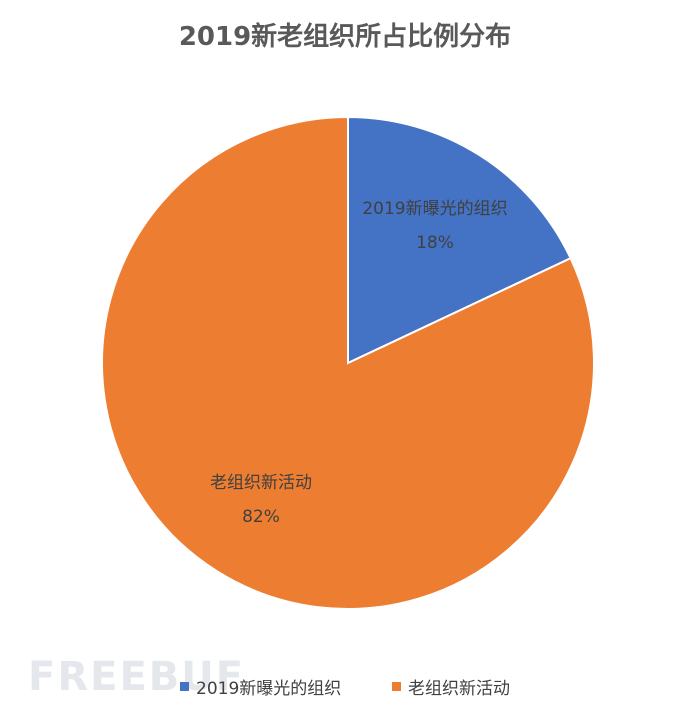 The width and height of the screenshot is (690, 705). What do you see at coordinates (459, 689) in the screenshot?
I see `legend-label: 老组织新活动` at bounding box center [459, 689].